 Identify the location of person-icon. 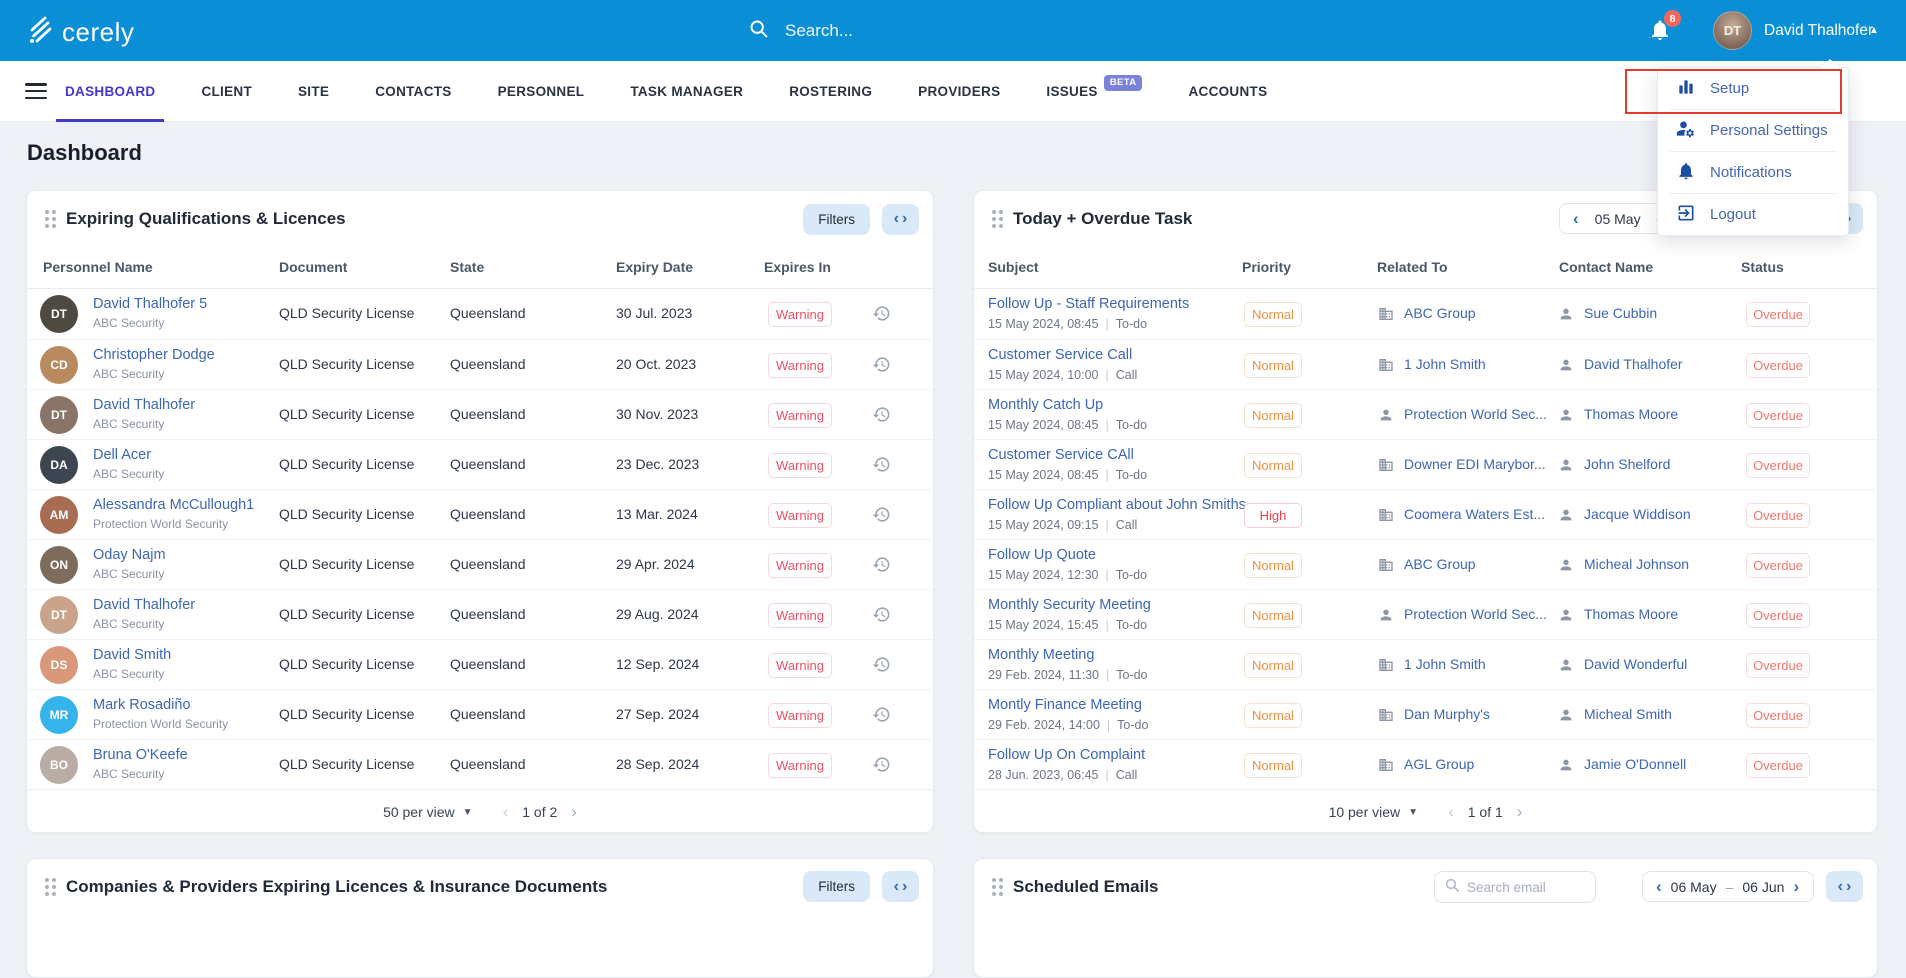
(1566, 417).